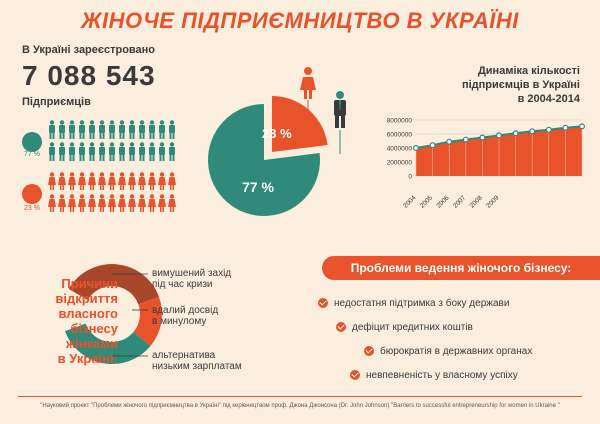 Image resolution: width=600 pixels, height=424 pixels. What do you see at coordinates (400, 163) in the screenshot?
I see `y-tick-label: 2000000` at bounding box center [400, 163].